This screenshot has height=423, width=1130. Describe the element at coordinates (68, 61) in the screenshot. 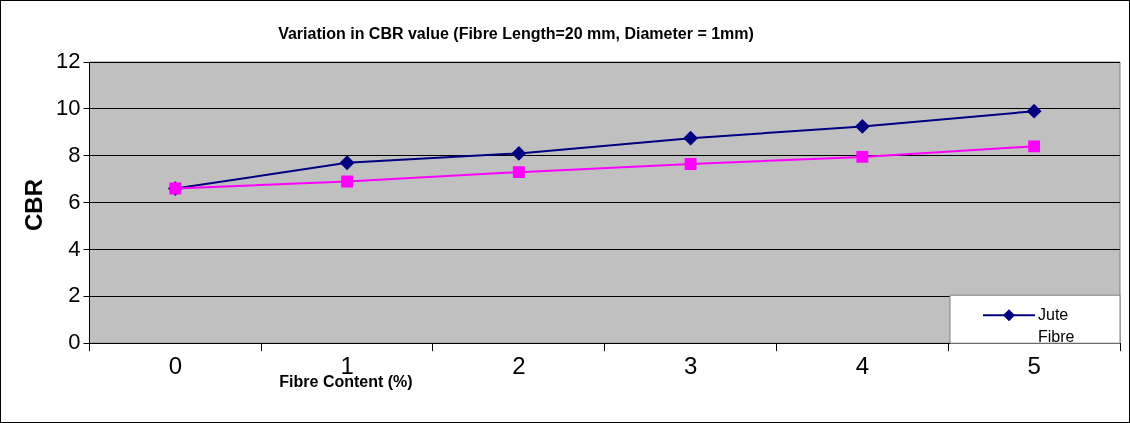

I see `y-tick-label: 12` at that location.